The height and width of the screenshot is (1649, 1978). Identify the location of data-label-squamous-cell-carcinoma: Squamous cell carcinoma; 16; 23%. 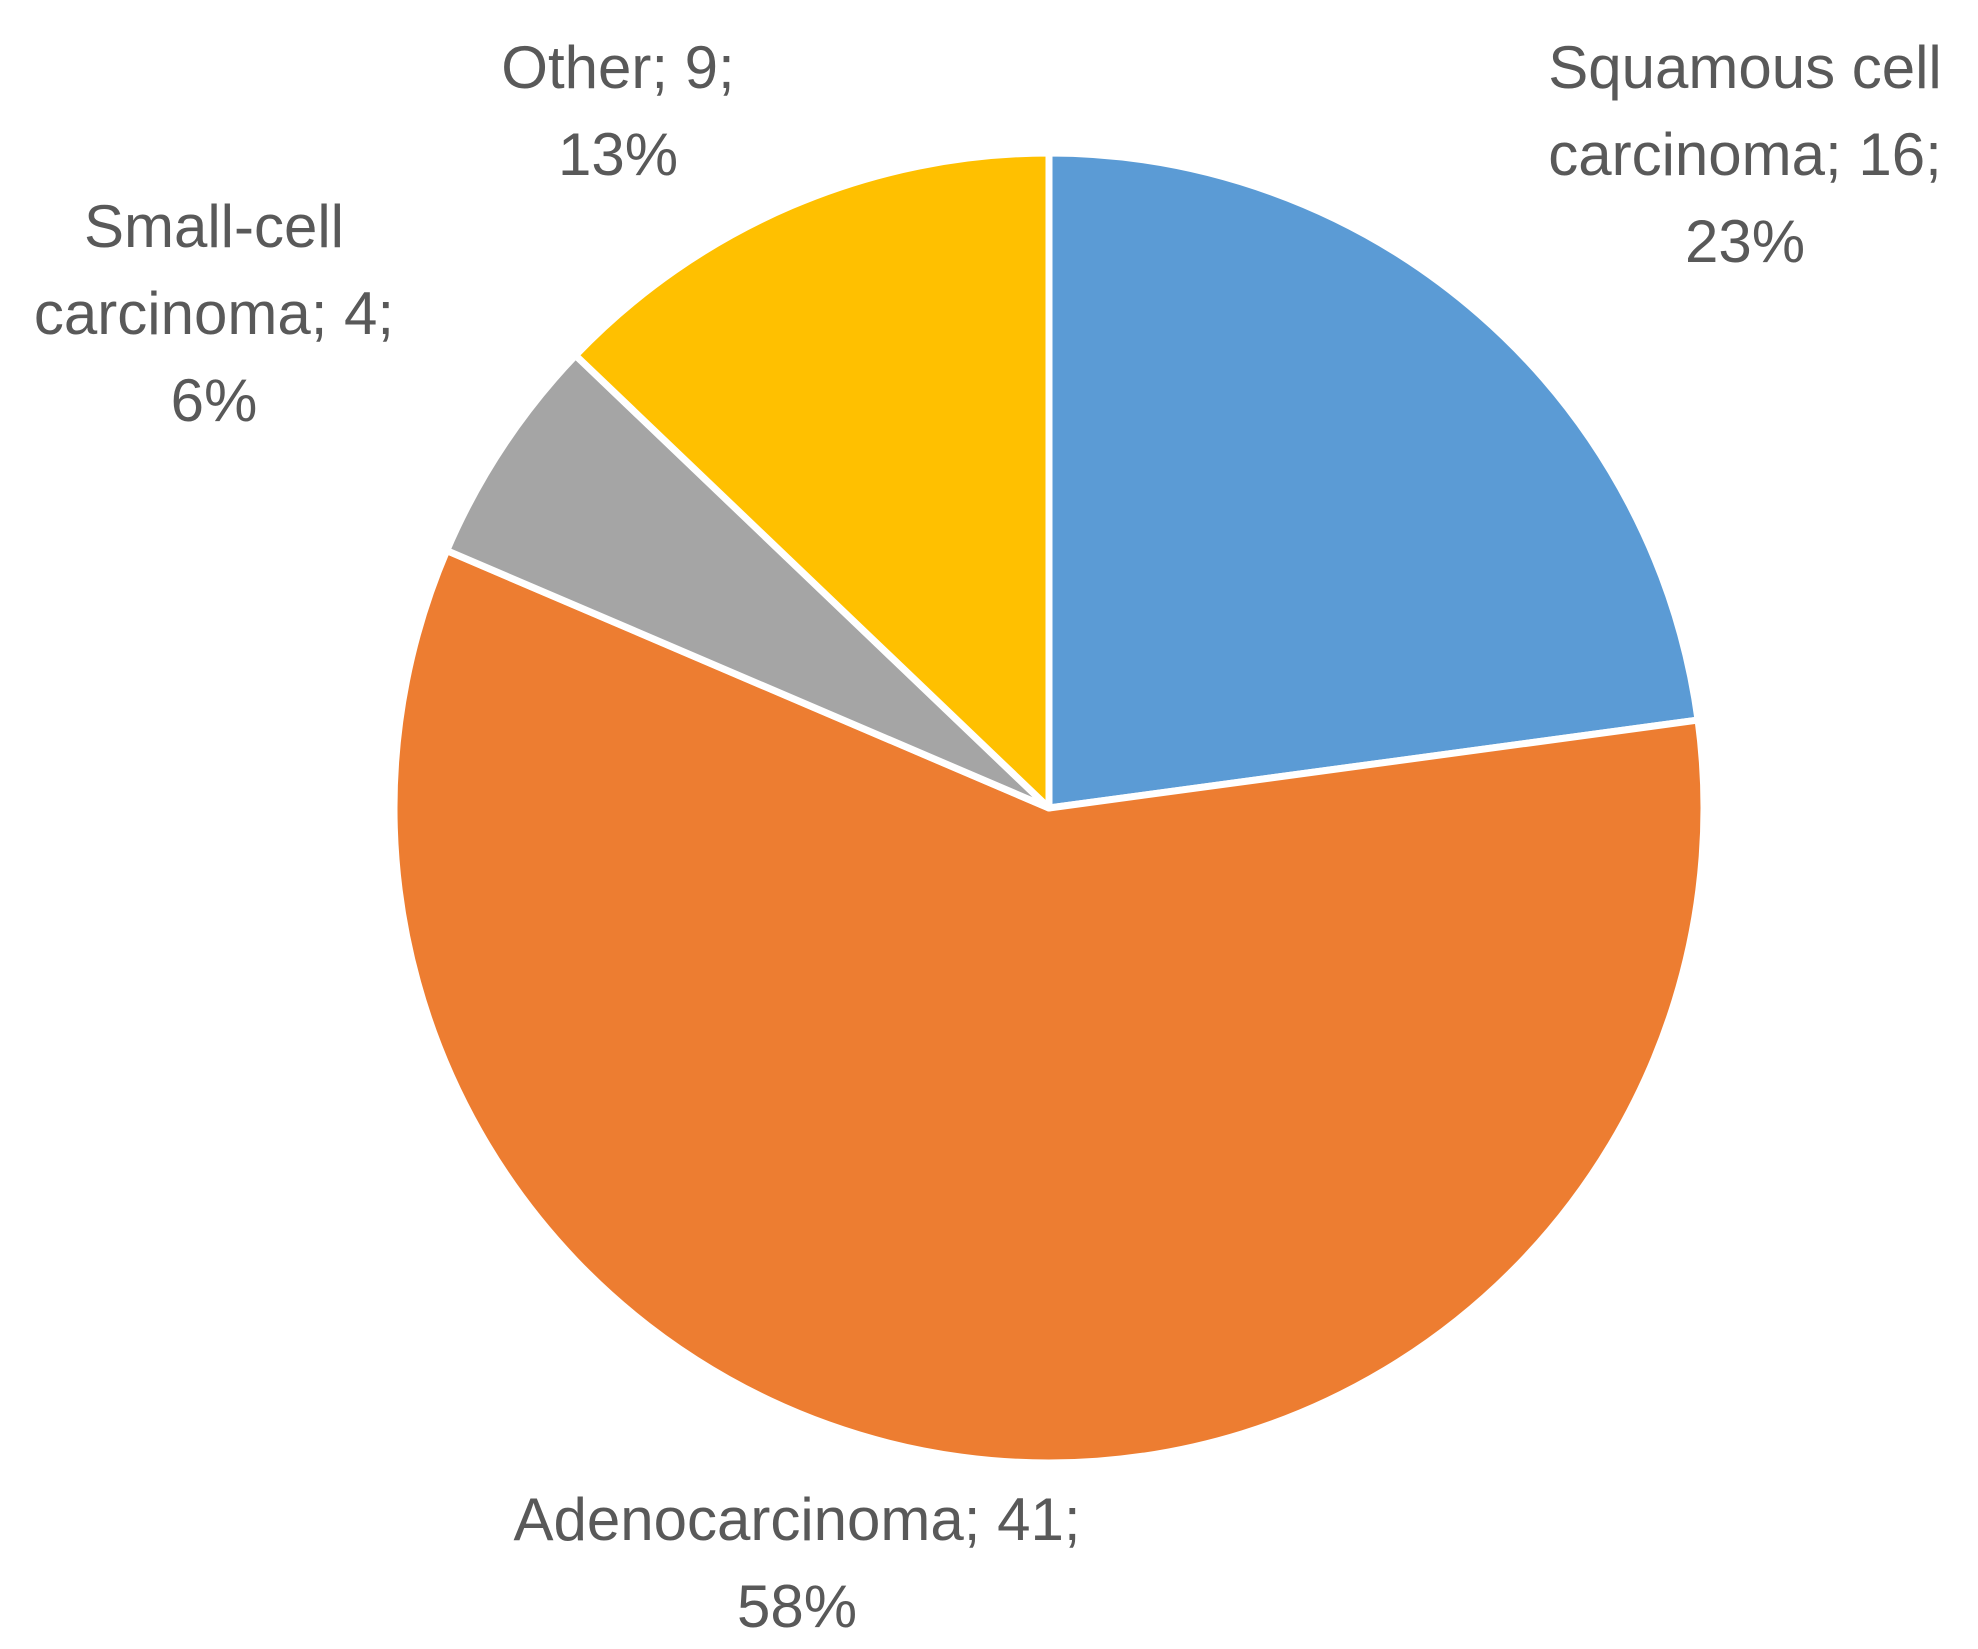
(1745, 154).